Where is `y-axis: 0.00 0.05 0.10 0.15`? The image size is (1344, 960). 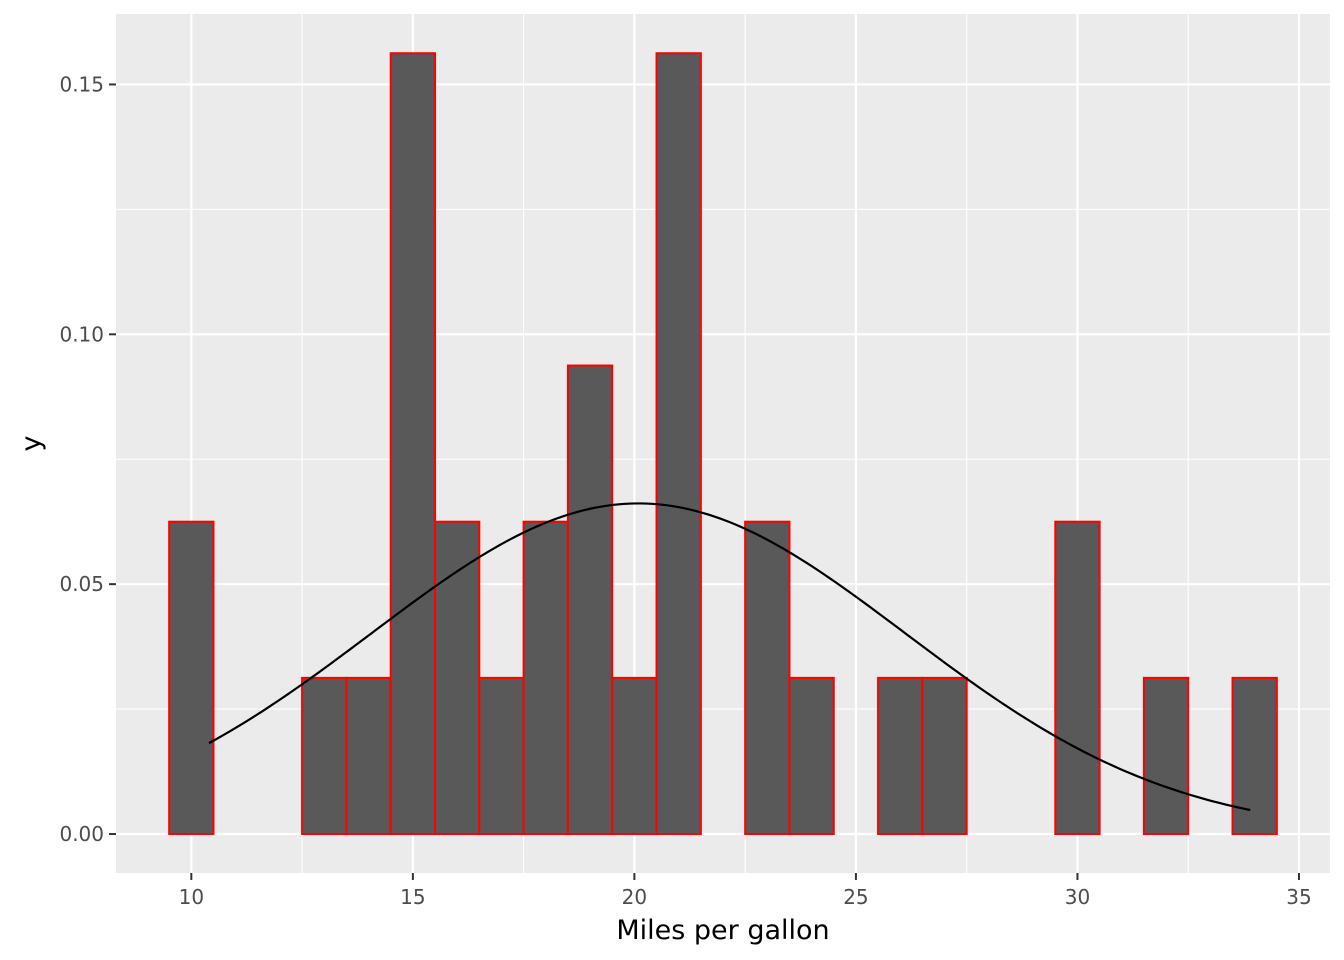 y-axis: 0.00 0.05 0.10 0.15 is located at coordinates (87, 459).